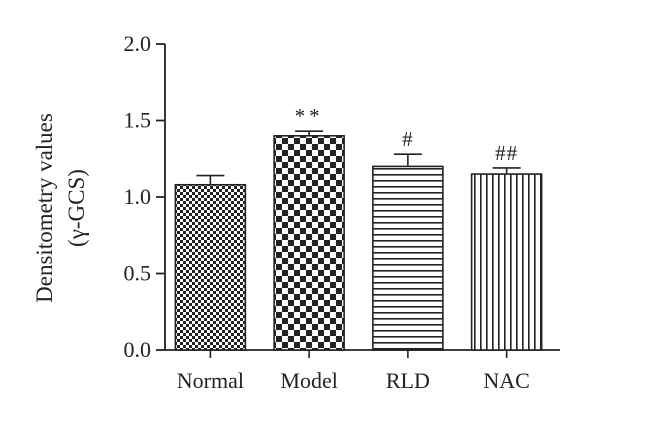  What do you see at coordinates (138, 273) in the screenshot?
I see `y-tick-label: 0.5` at bounding box center [138, 273].